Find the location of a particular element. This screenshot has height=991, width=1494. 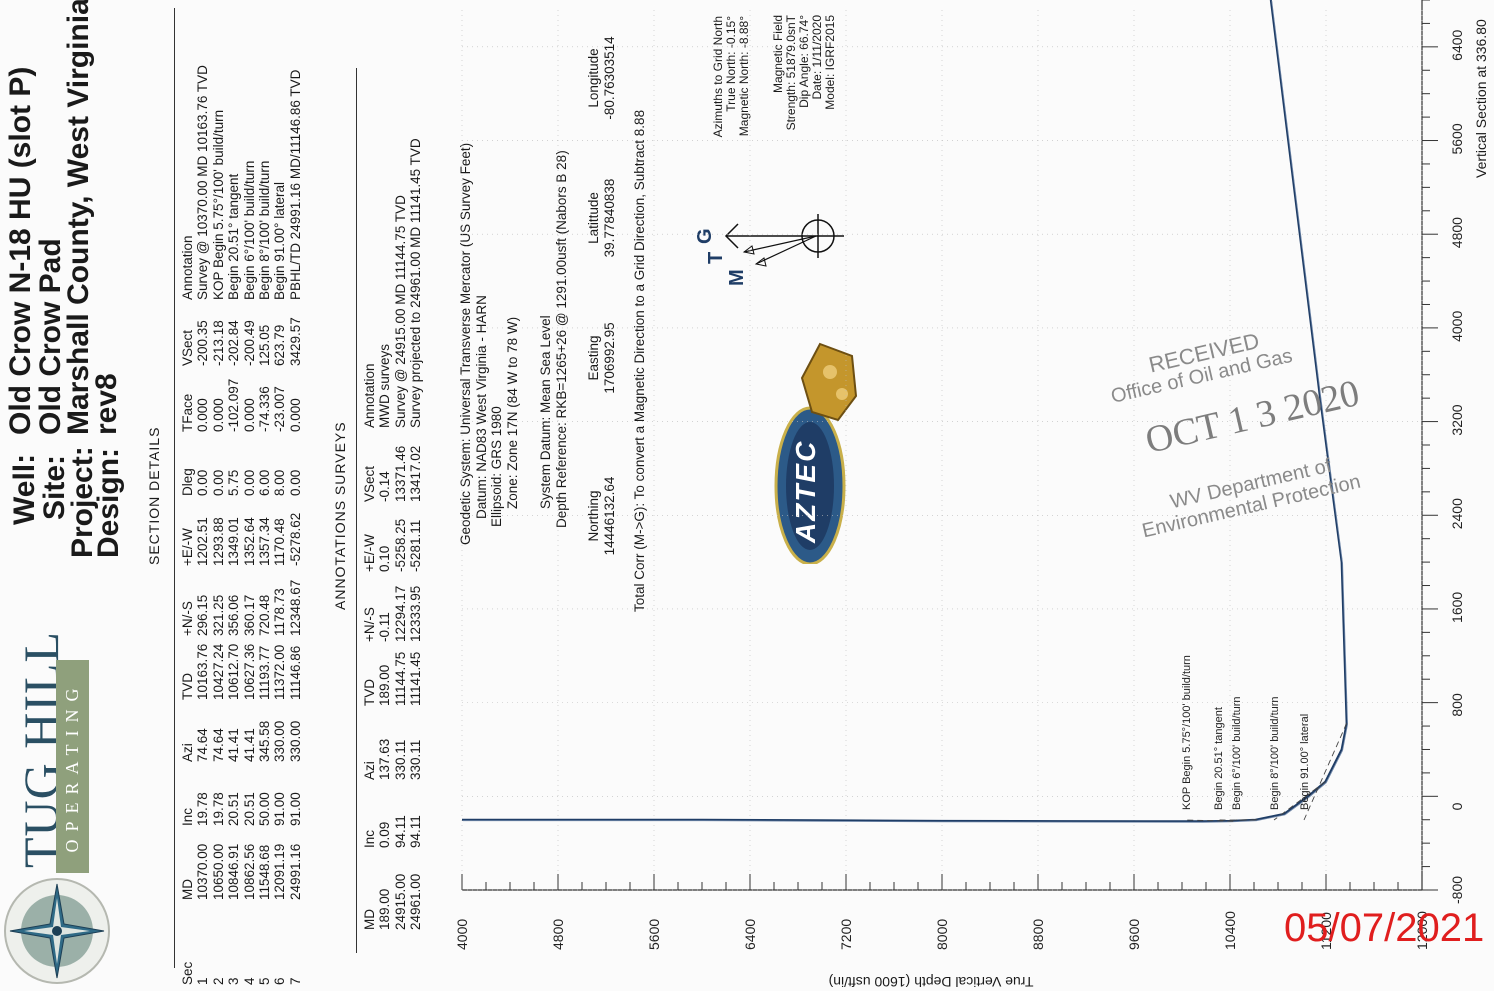

tvd-tick-label: 7200 is located at coordinates (846, 934).